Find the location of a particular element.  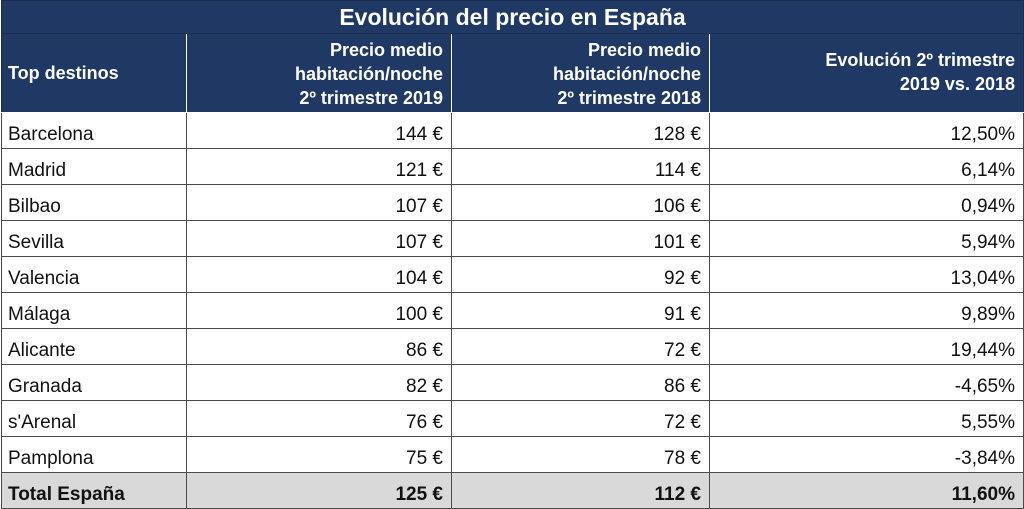

destino-cell: s'Arenal is located at coordinates (94, 418).